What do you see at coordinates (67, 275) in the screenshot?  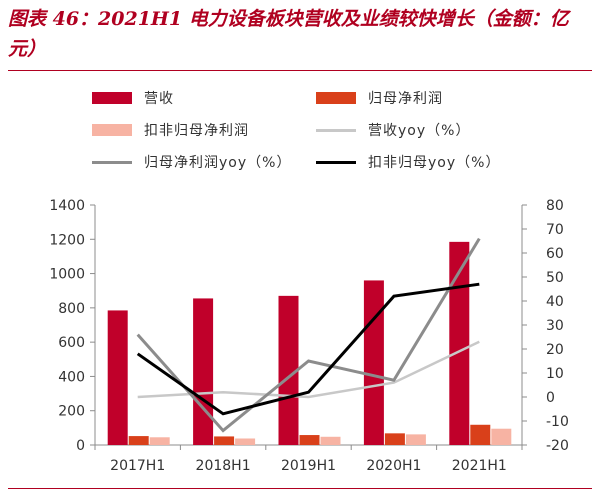 I see `left-tick-label: 1000` at bounding box center [67, 275].